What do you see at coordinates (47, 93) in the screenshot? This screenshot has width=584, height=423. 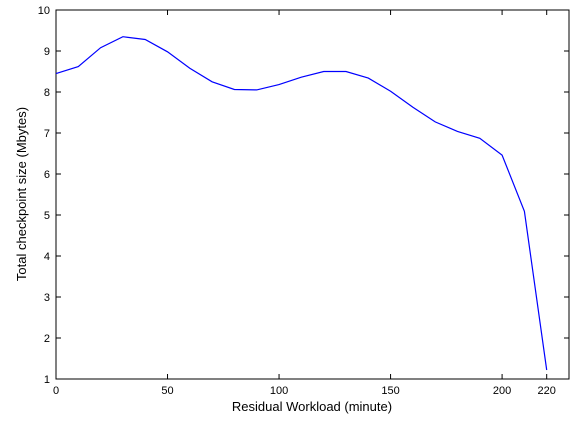 I see `y-tick-label: 8` at bounding box center [47, 93].